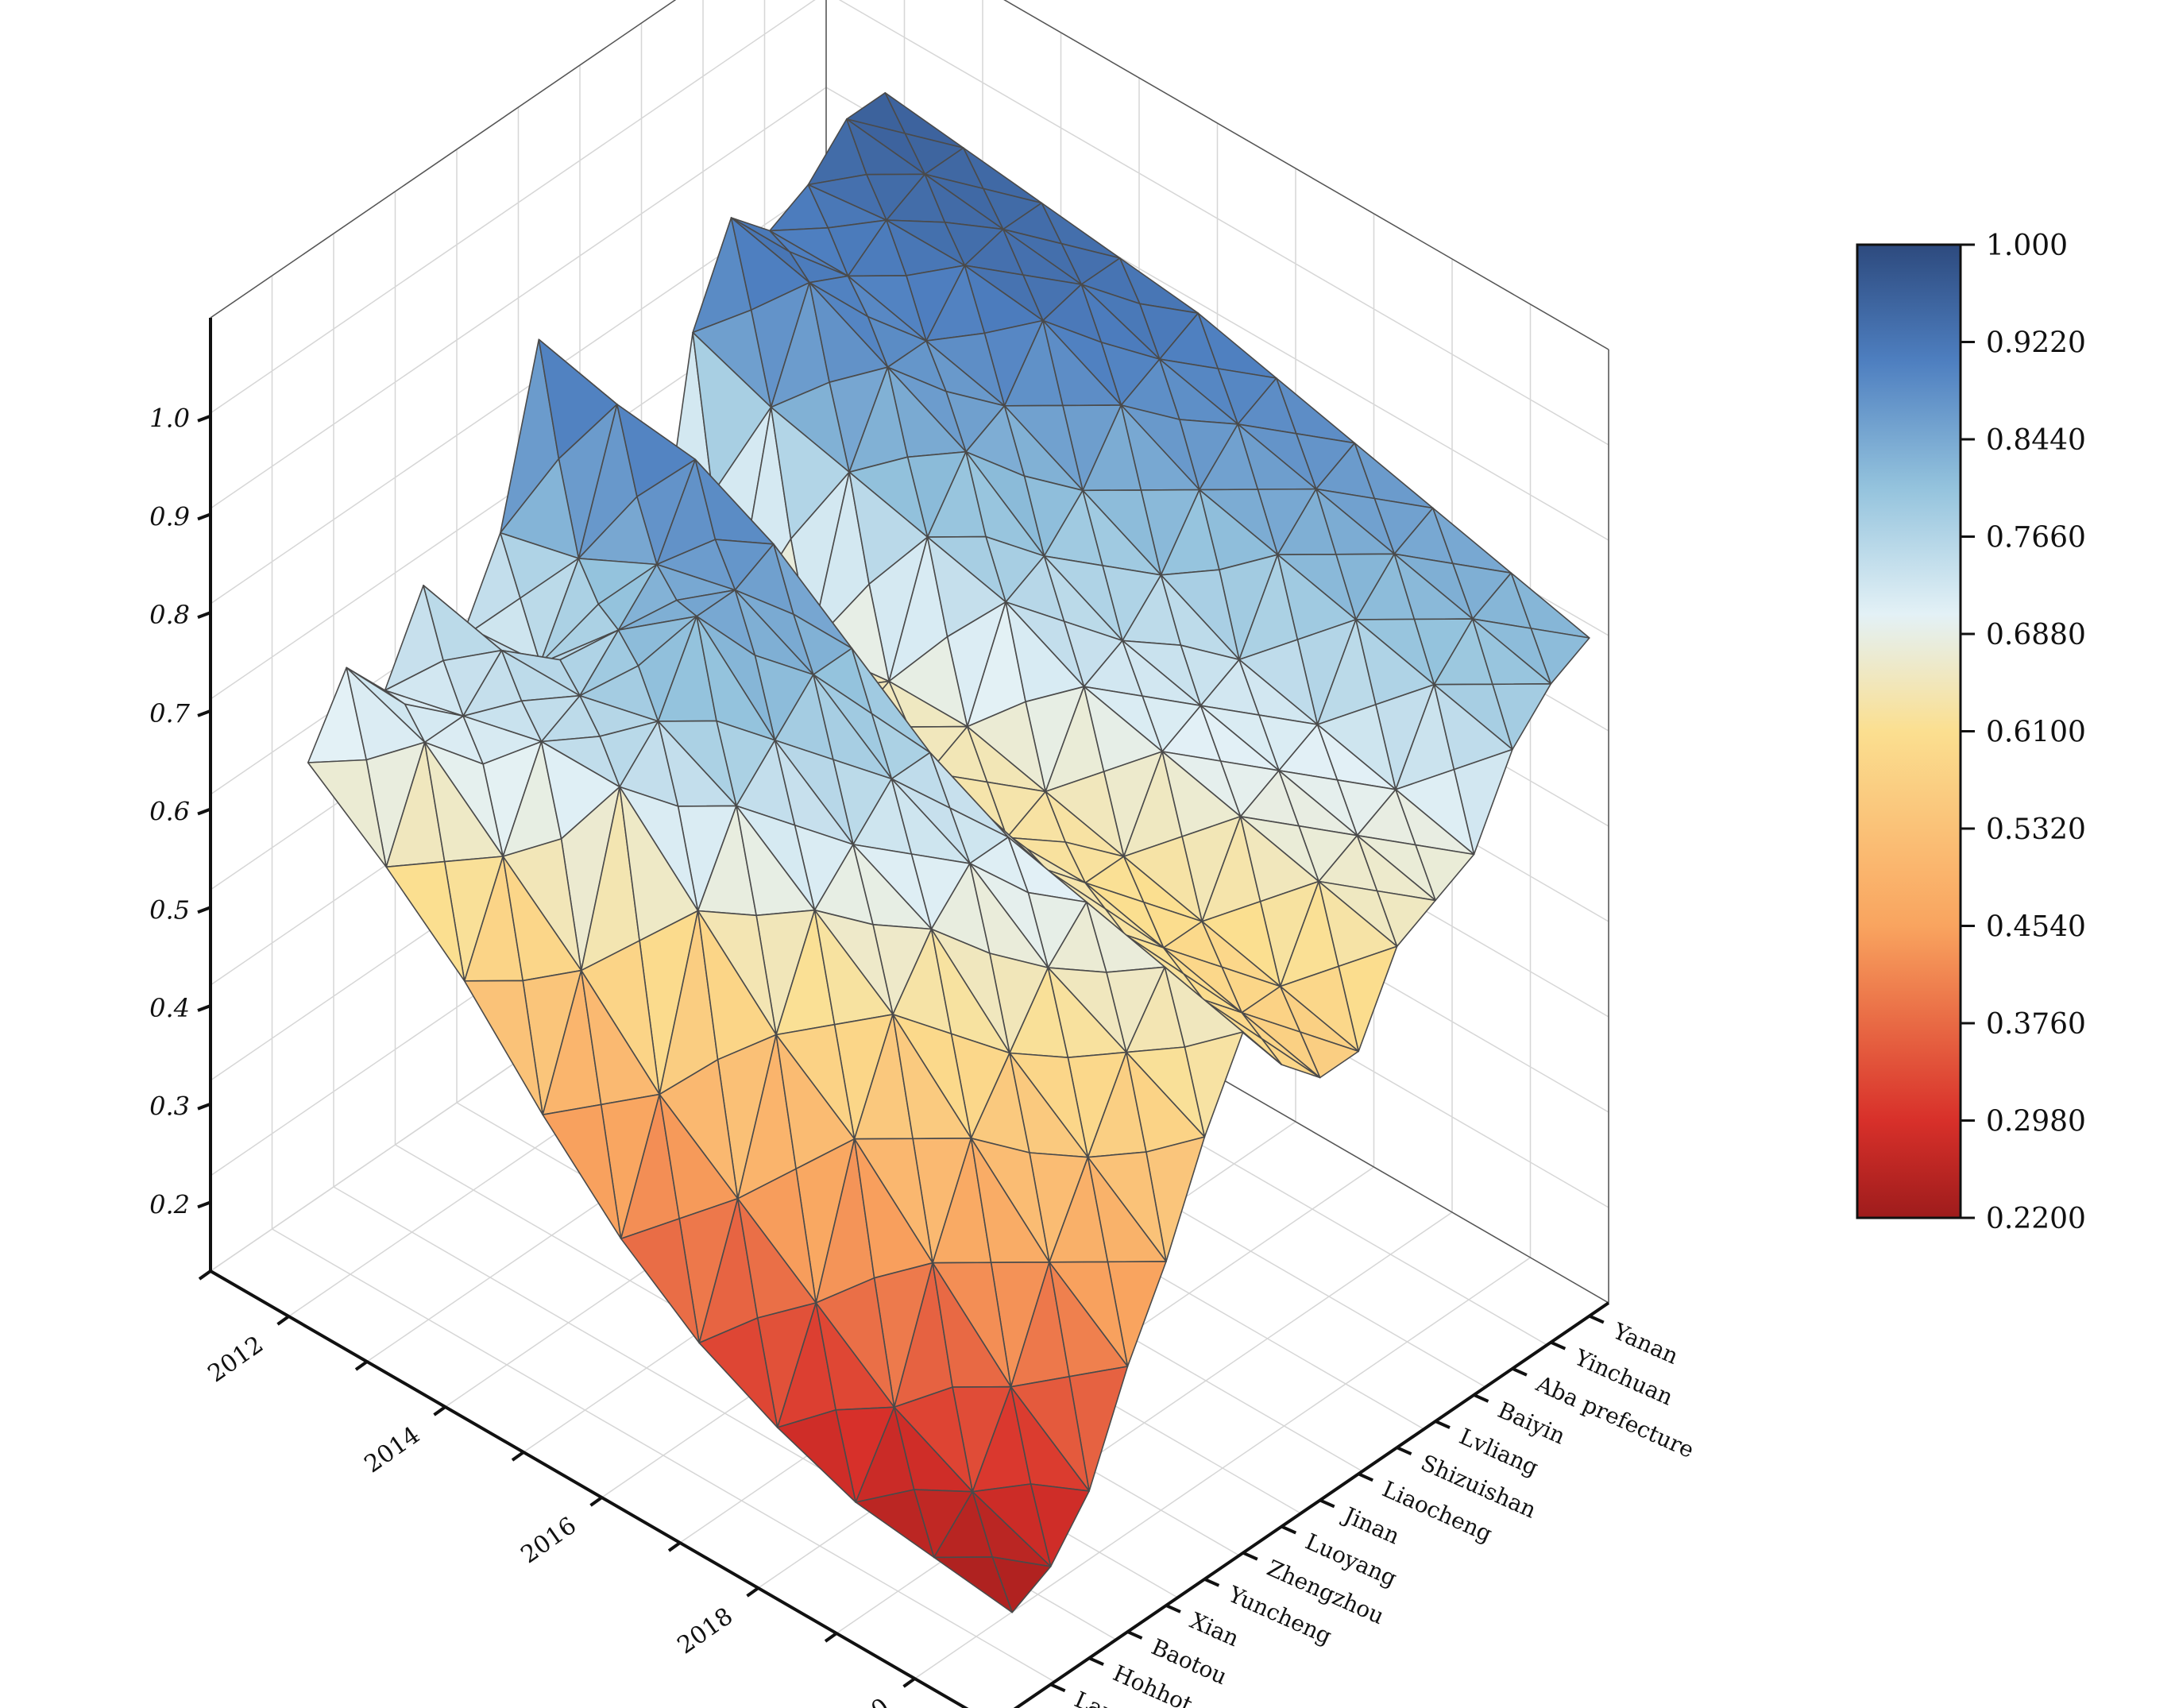 The width and height of the screenshot is (2175, 1708). Describe the element at coordinates (169, 419) in the screenshot. I see `z-tick-label: 1.0` at that location.